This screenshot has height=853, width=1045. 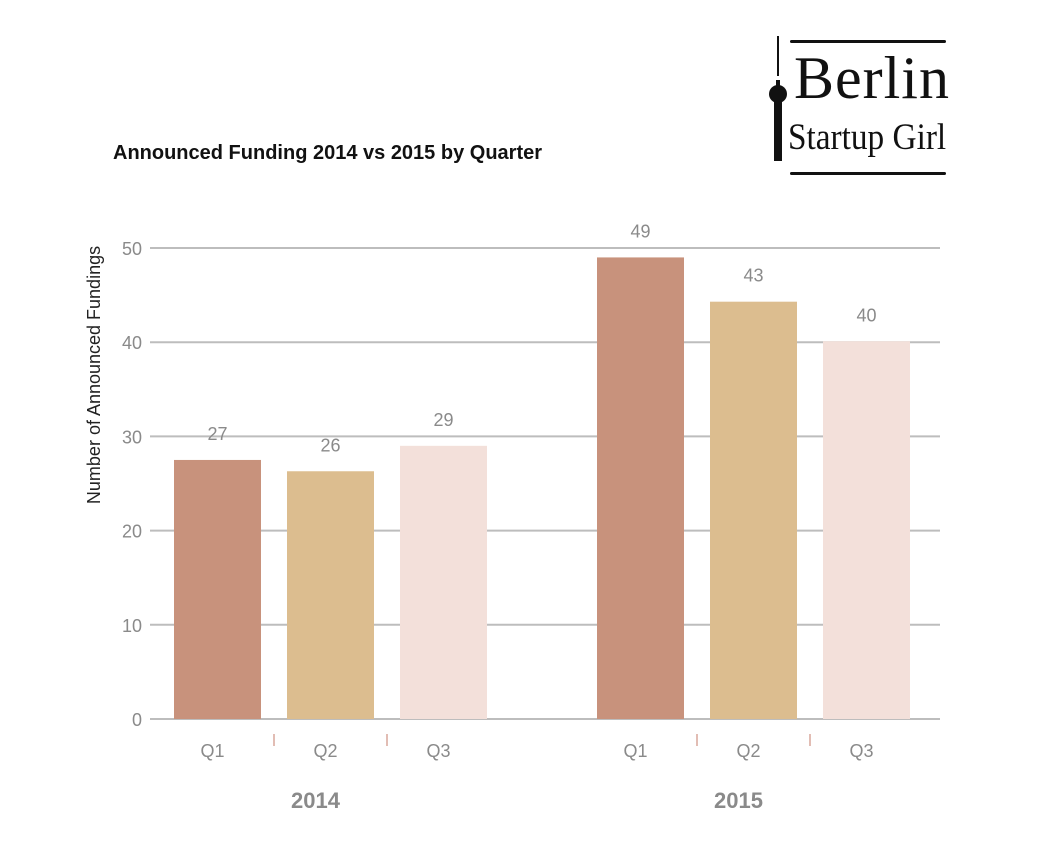 I want to click on x-tick-label-2014-Q3: Q3, so click(x=438, y=751).